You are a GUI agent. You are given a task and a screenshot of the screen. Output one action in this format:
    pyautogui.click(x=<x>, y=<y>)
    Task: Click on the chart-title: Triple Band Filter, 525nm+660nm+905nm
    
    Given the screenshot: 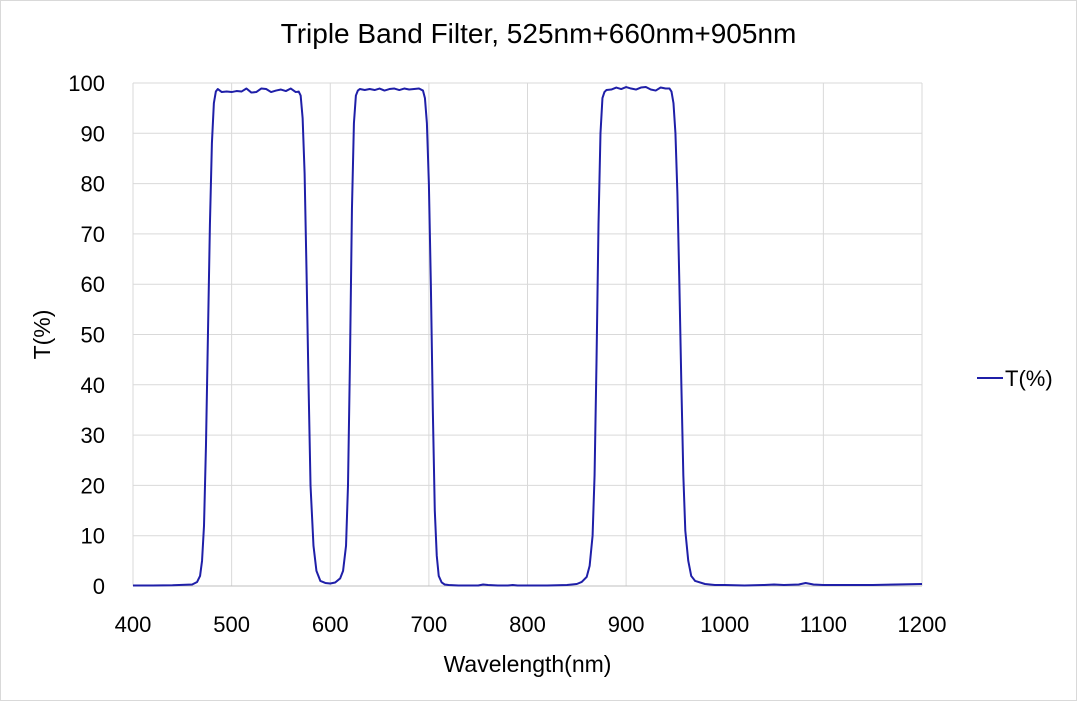 What is the action you would take?
    pyautogui.click(x=538, y=33)
    